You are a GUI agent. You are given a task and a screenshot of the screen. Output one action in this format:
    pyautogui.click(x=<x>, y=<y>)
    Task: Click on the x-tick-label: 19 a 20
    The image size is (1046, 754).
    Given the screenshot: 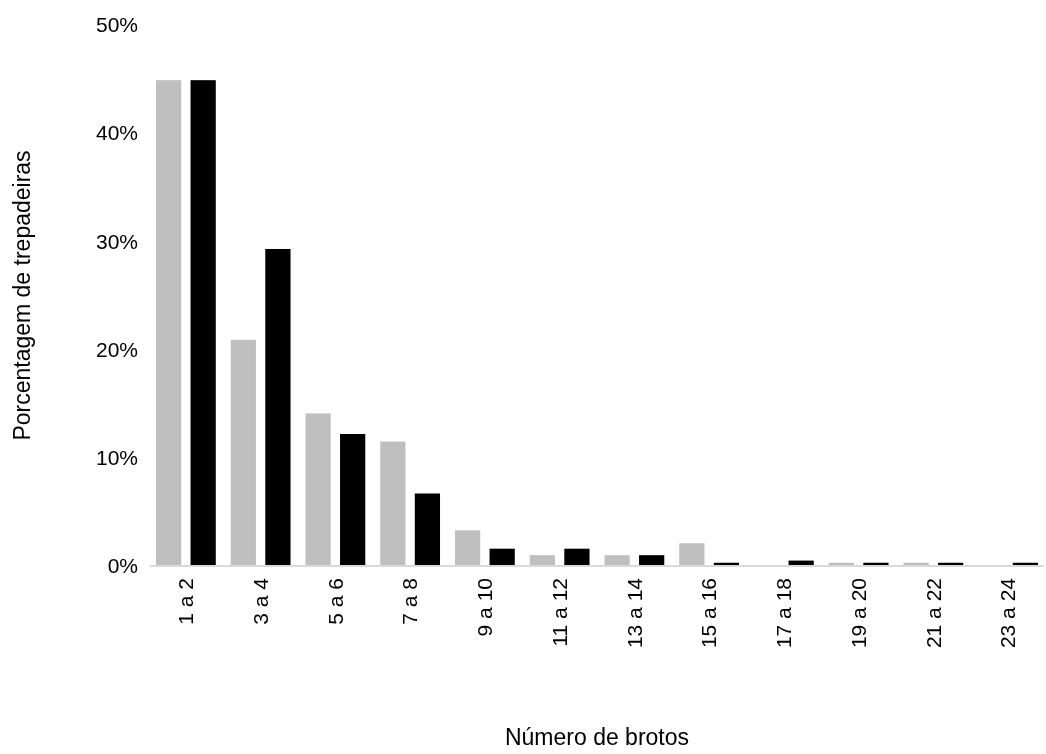 What is the action you would take?
    pyautogui.click(x=858, y=613)
    